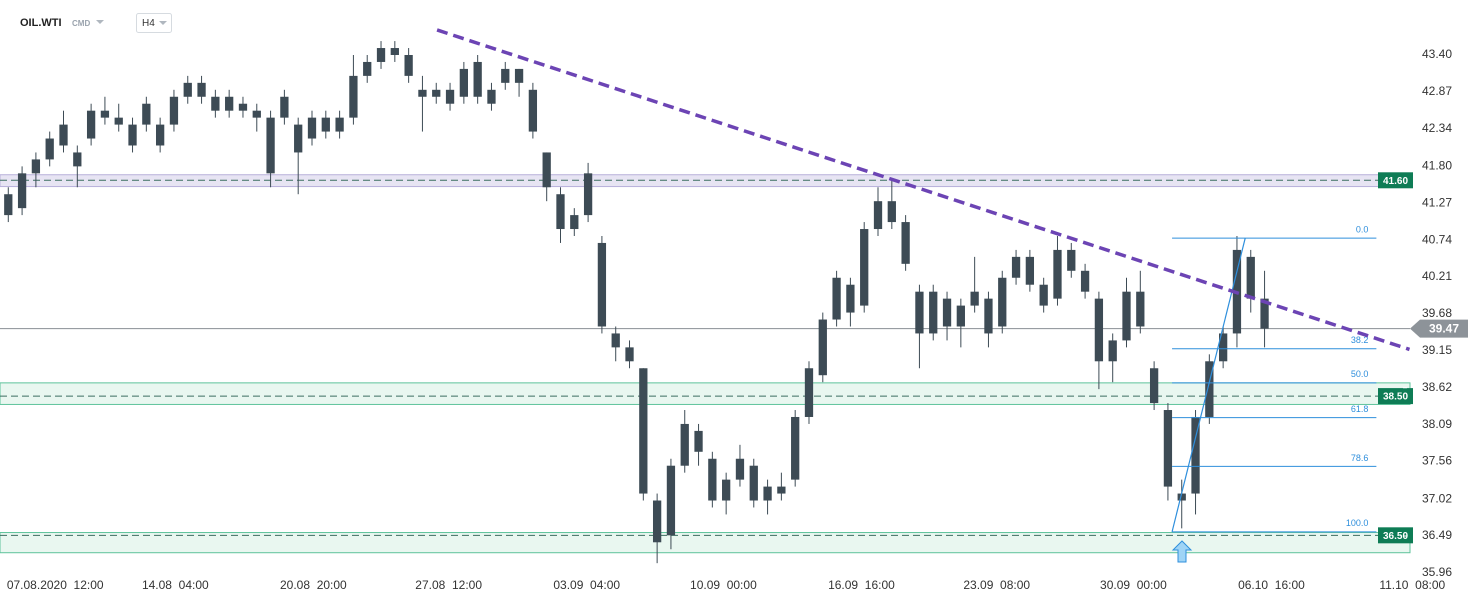  Describe the element at coordinates (1437, 424) in the screenshot. I see `y-tick-label: 38.09` at that location.